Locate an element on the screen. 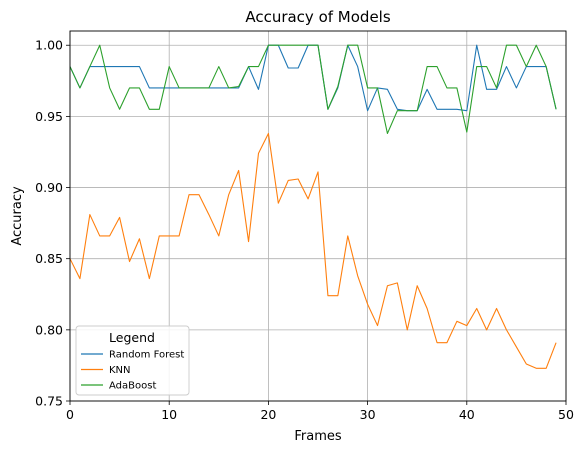 The width and height of the screenshot is (585, 453). x-tick-label: 40 is located at coordinates (467, 414).